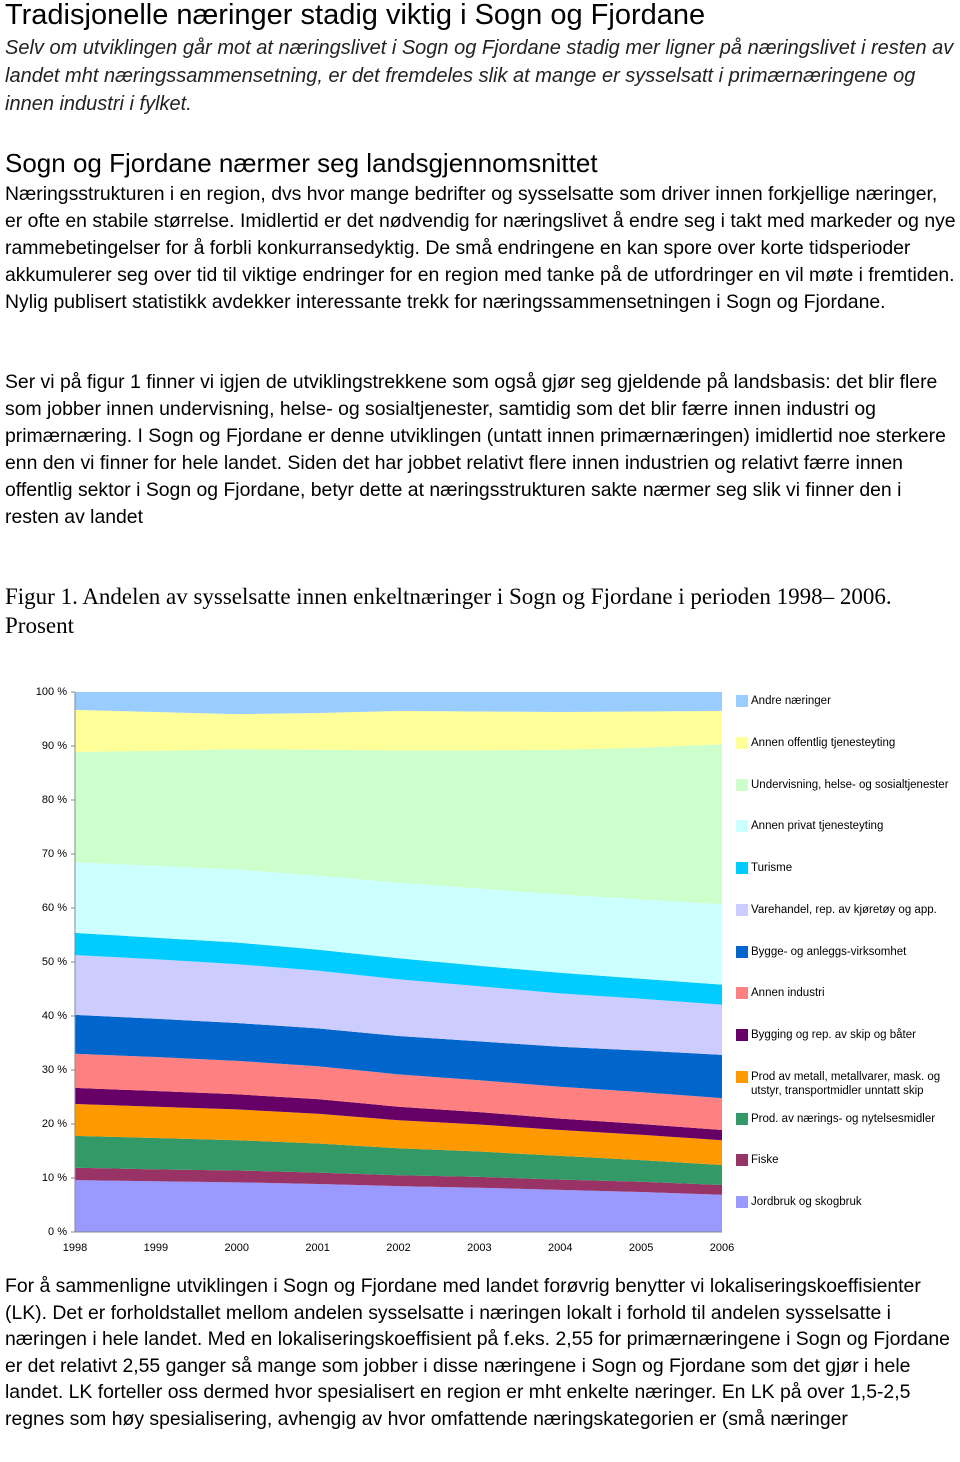 The image size is (960, 1462). Describe the element at coordinates (844, 868) in the screenshot. I see `legend-item: Turisme` at that location.